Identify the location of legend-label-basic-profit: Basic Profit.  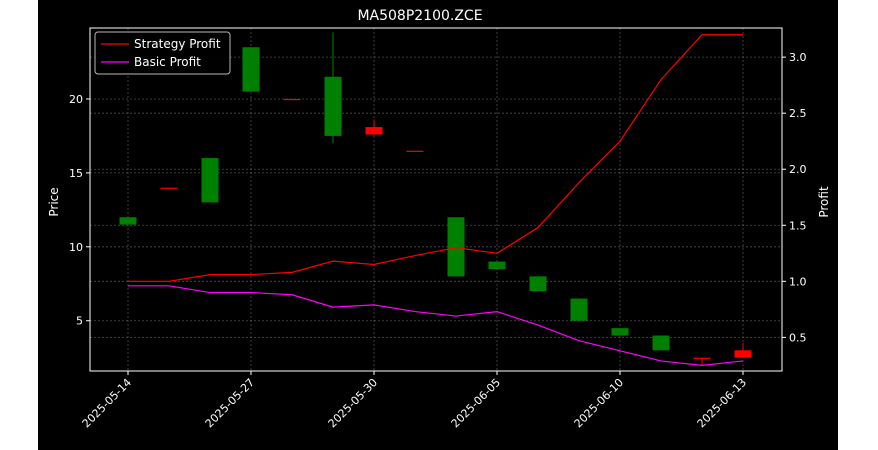
(167, 62).